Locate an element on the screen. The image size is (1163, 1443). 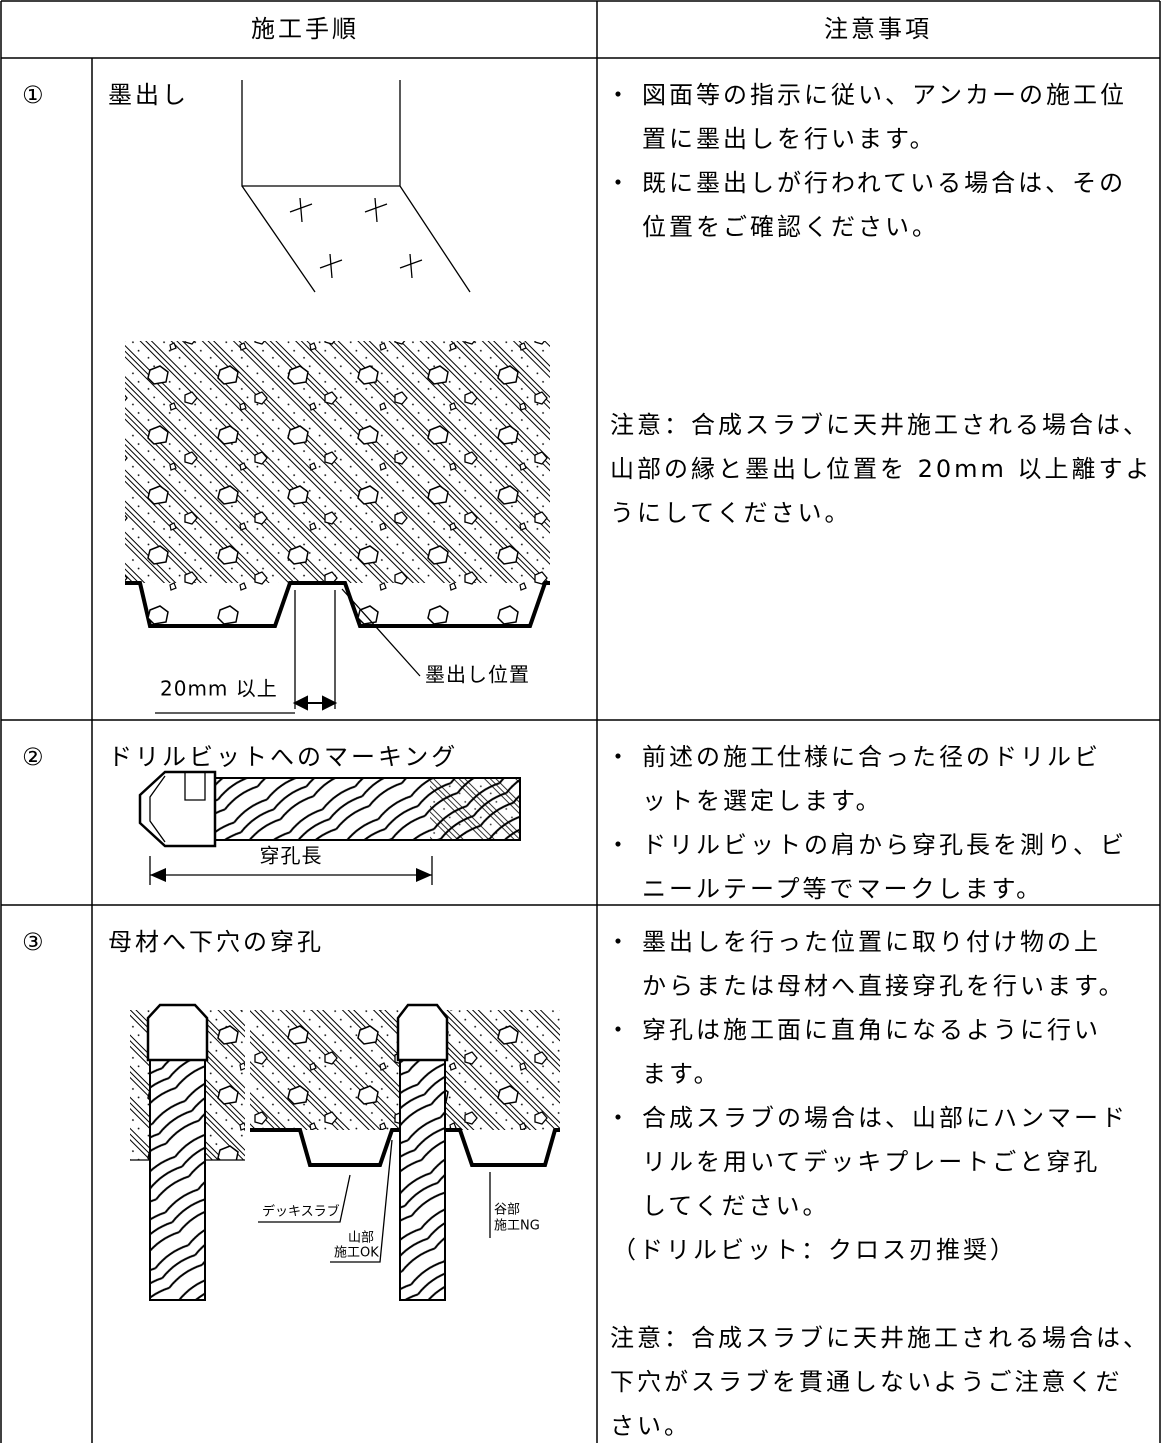
note-line: ニールテープ等でマークします。 is located at coordinates (842, 889).